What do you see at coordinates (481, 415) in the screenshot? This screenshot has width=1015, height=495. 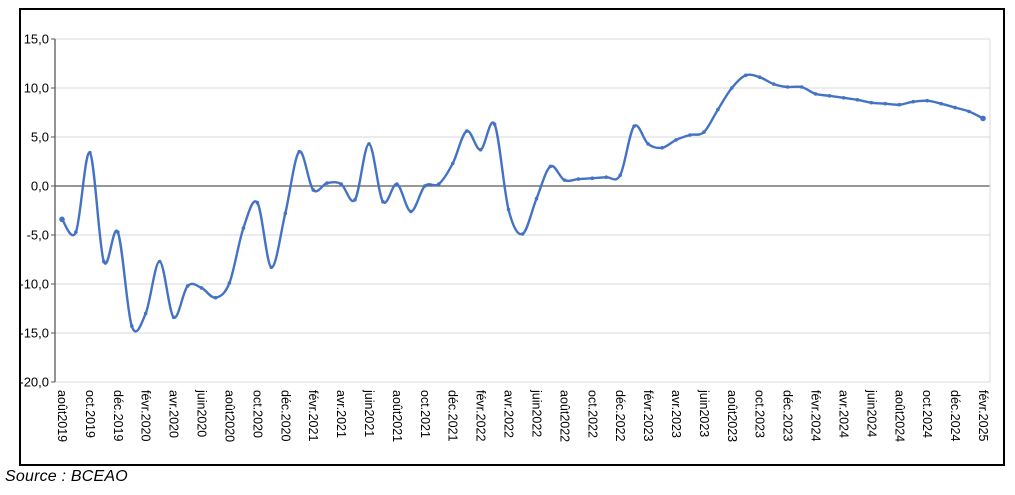 I see `x-axis-tick-label: févr.2022` at bounding box center [481, 415].